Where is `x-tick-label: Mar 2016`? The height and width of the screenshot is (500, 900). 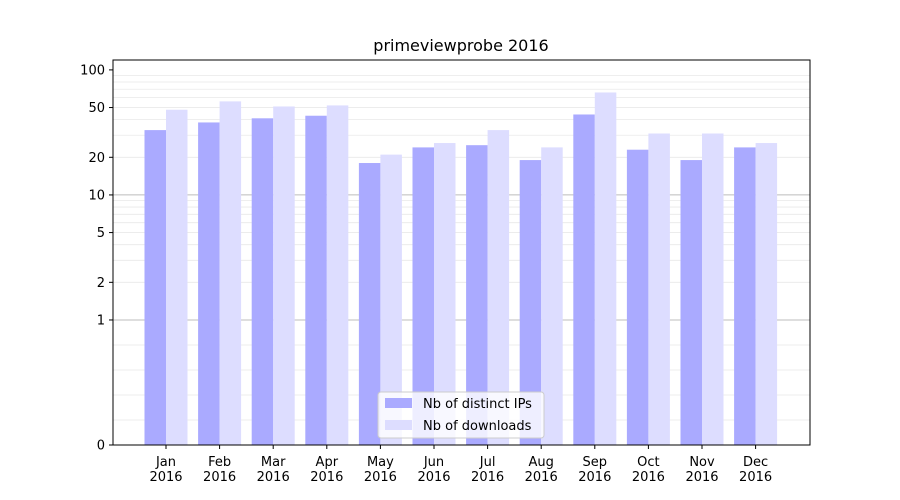 x-tick-label: Mar 2016 is located at coordinates (273, 470).